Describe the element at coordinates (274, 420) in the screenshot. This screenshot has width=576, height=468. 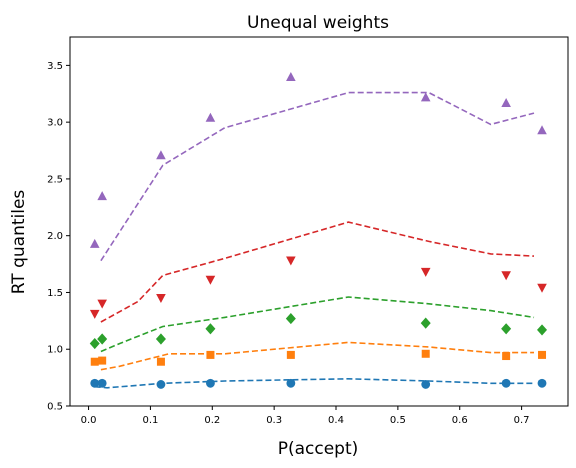
I see `x-tick-label: 0.3` at that location.